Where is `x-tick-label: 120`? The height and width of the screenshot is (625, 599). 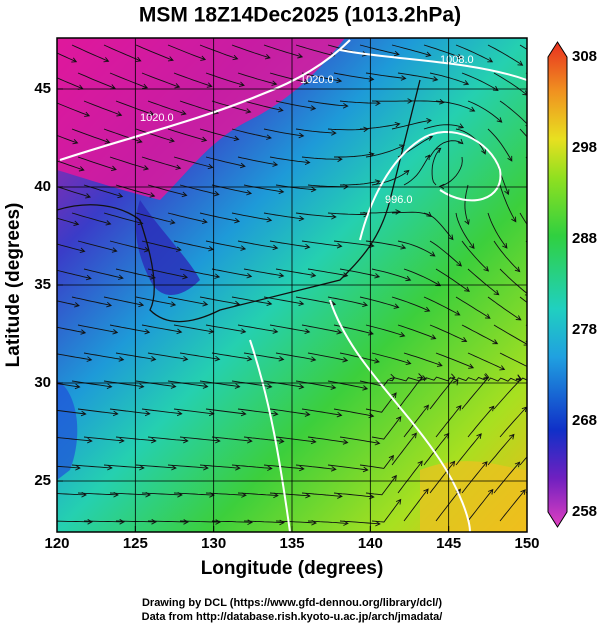
x-tick-label: 120 is located at coordinates (56, 543).